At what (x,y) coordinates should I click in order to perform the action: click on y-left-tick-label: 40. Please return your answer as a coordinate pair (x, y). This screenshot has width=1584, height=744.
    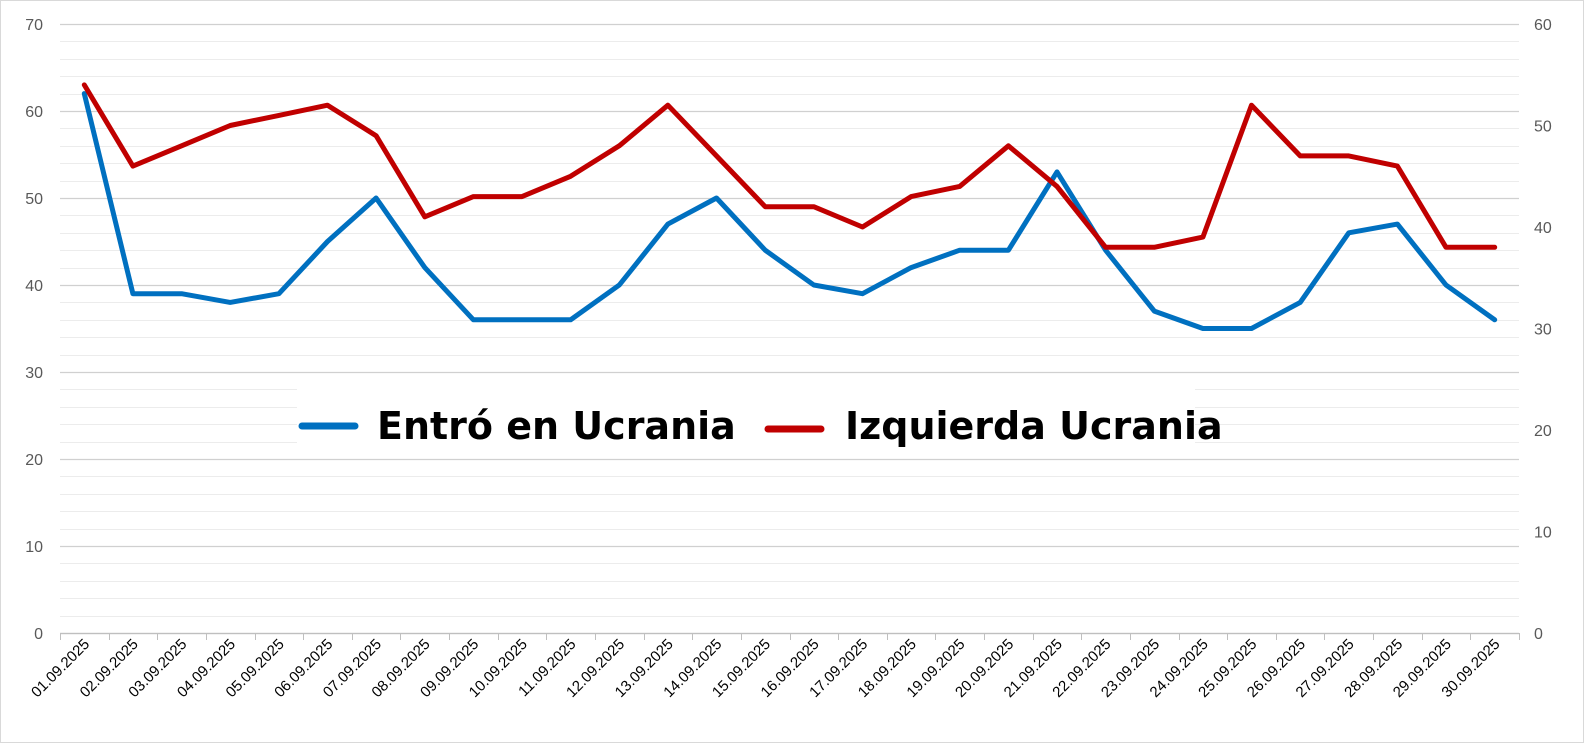
    Looking at the image, I should click on (34, 286).